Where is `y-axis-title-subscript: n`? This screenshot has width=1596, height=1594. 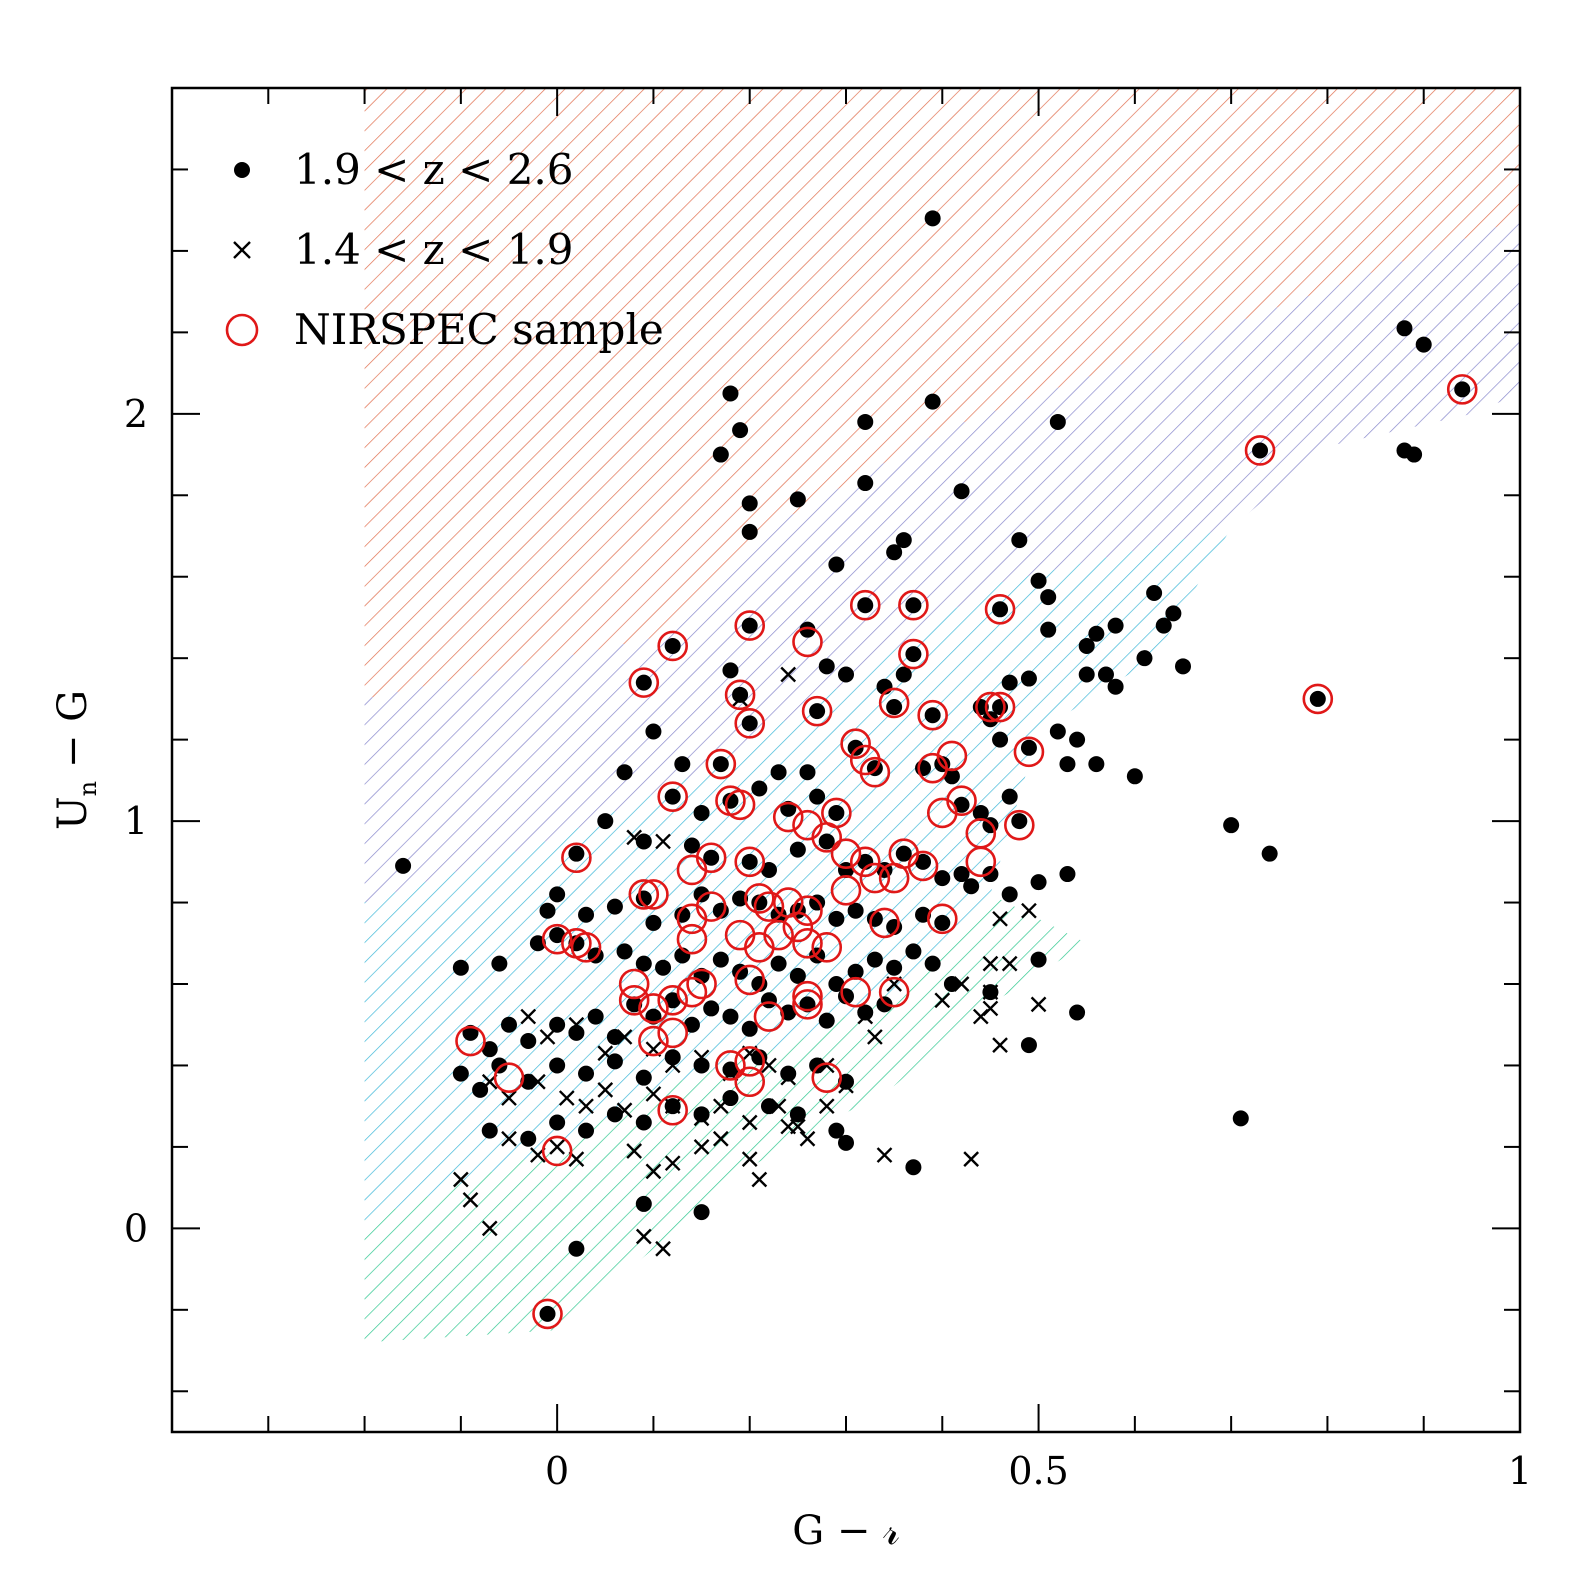 y-axis-title-subscript: n is located at coordinates (88, 788).